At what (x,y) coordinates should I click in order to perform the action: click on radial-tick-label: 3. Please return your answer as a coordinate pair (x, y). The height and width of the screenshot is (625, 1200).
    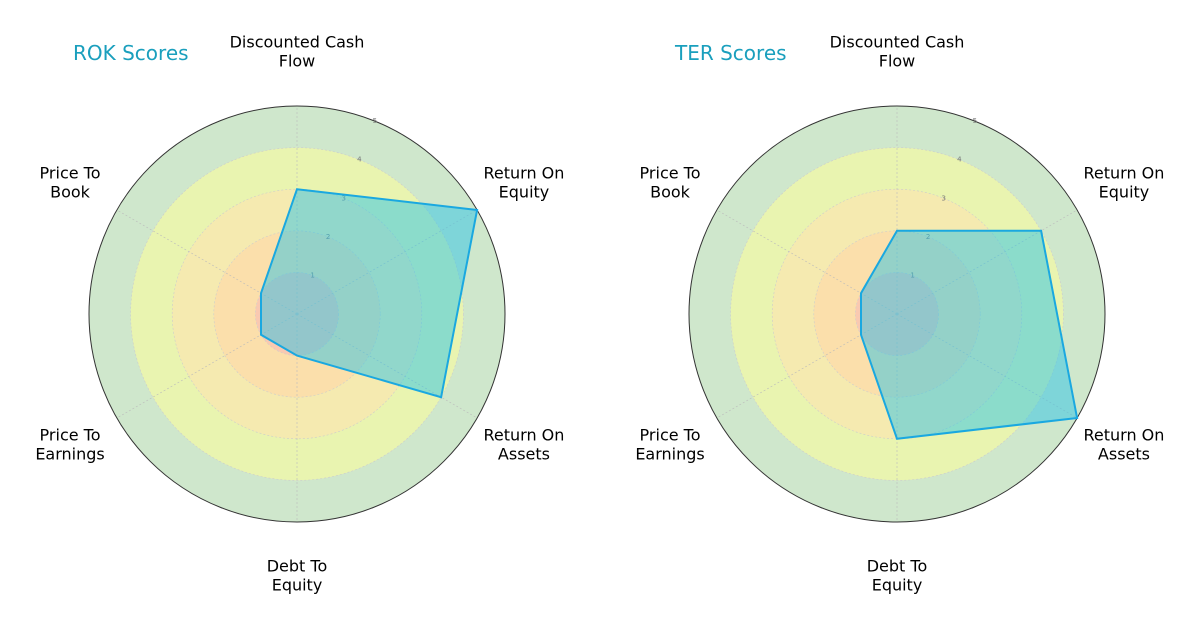
    Looking at the image, I should click on (944, 198).